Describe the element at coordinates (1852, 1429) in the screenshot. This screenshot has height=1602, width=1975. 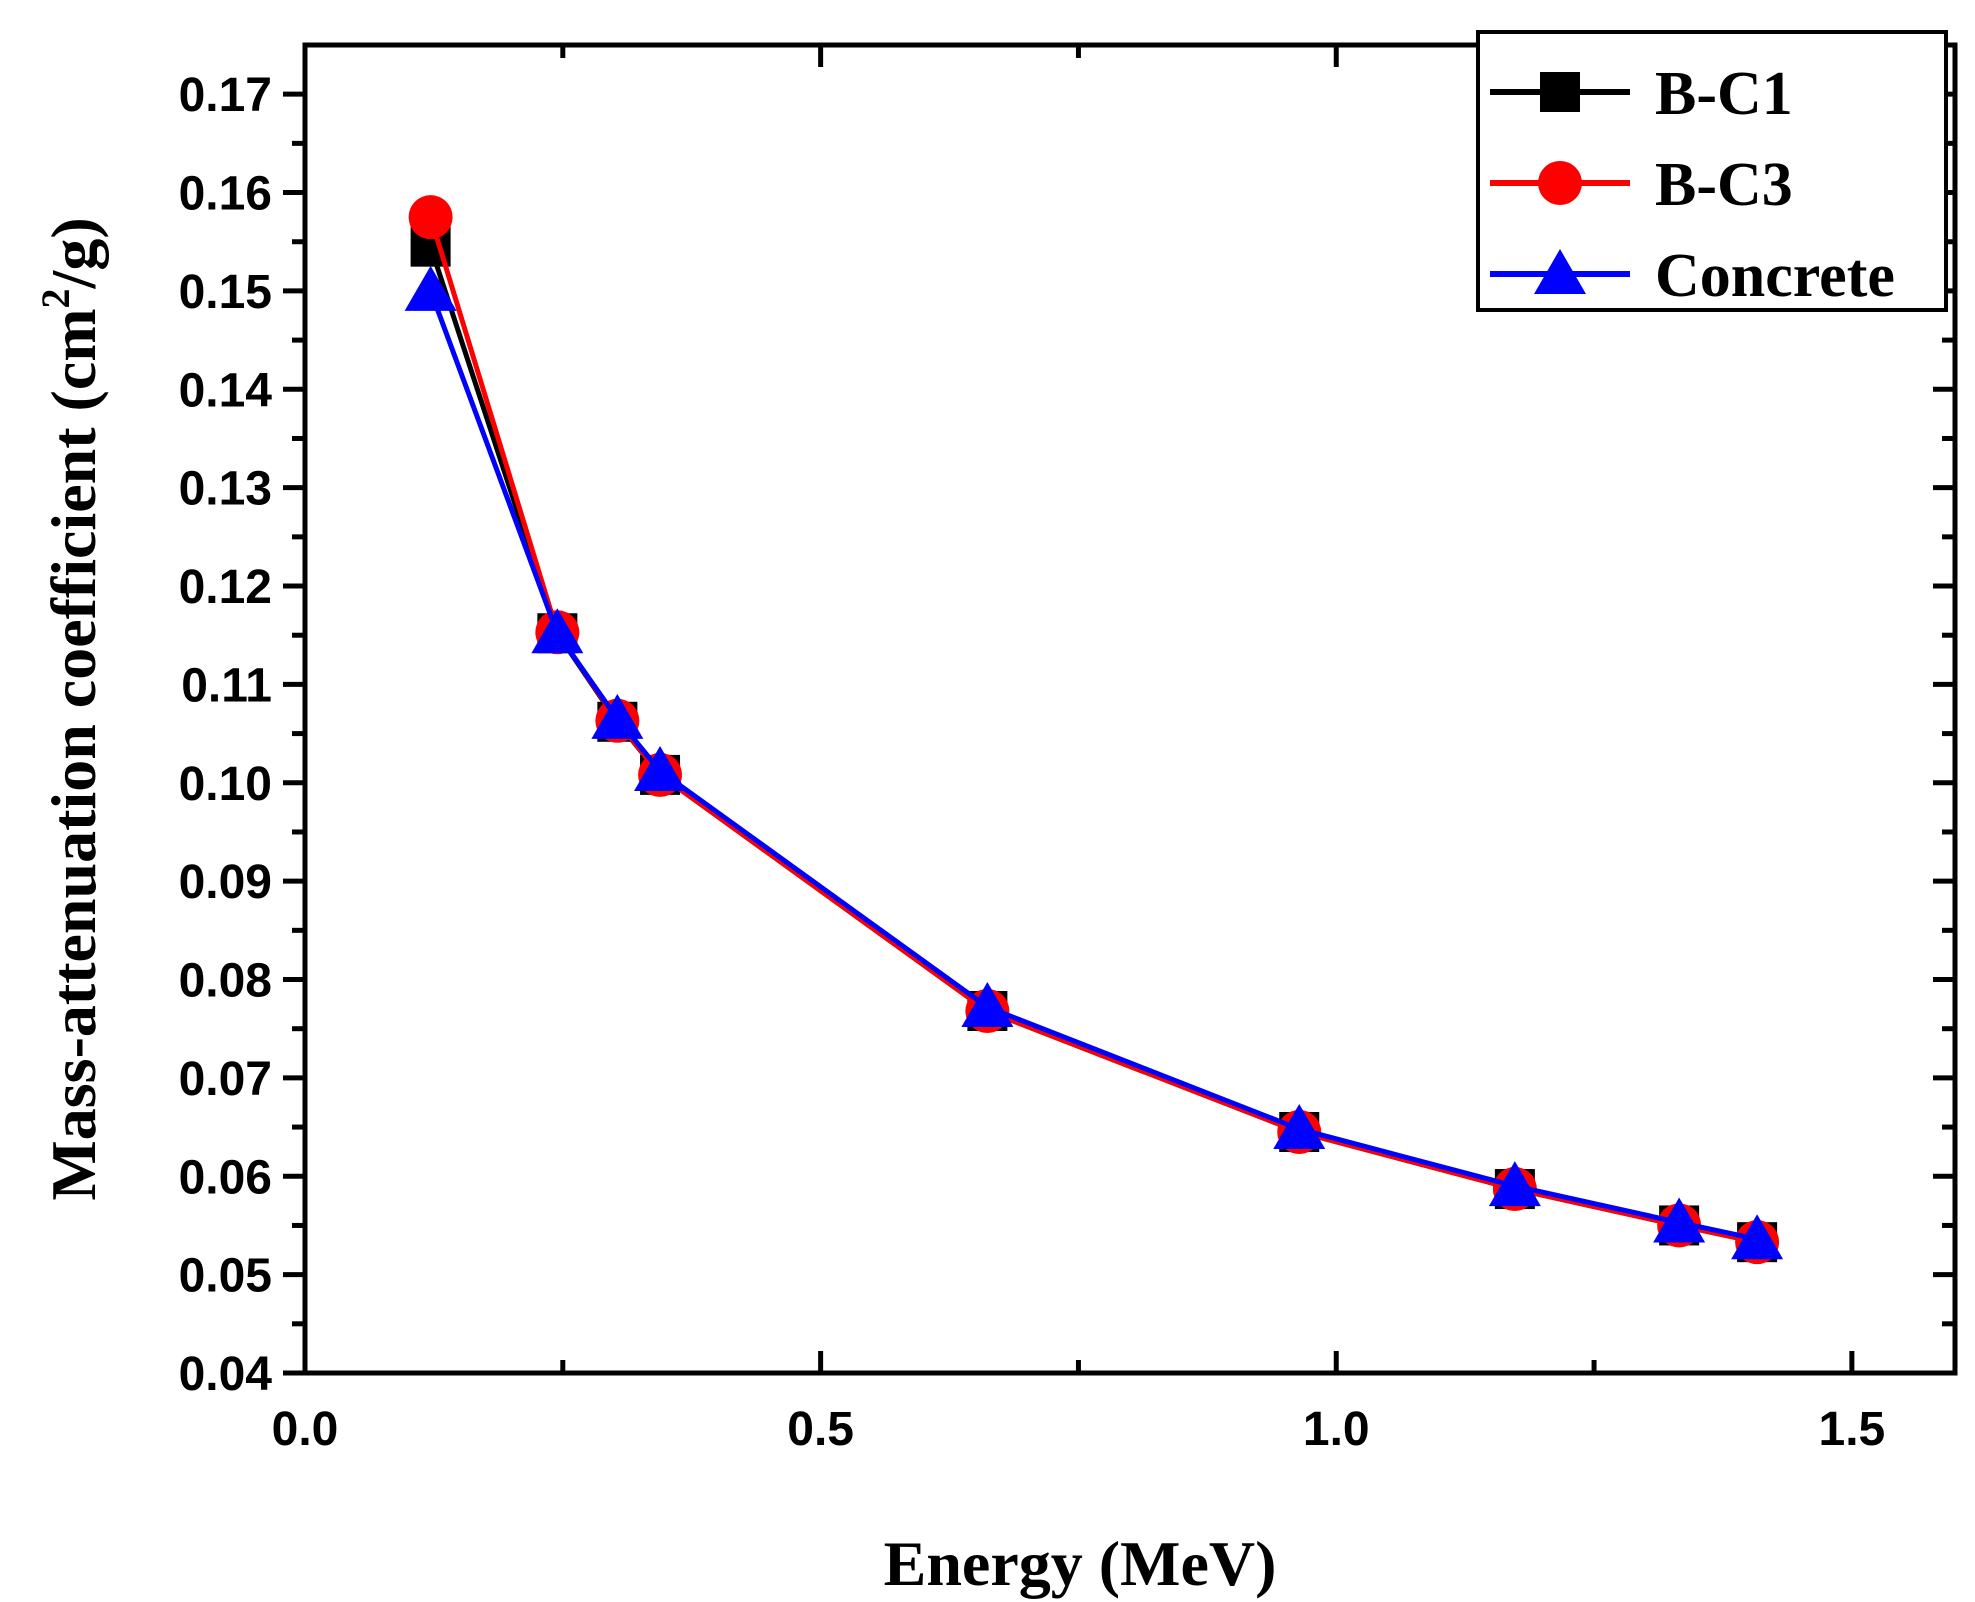
I see `x-tick-label: 1.5` at that location.